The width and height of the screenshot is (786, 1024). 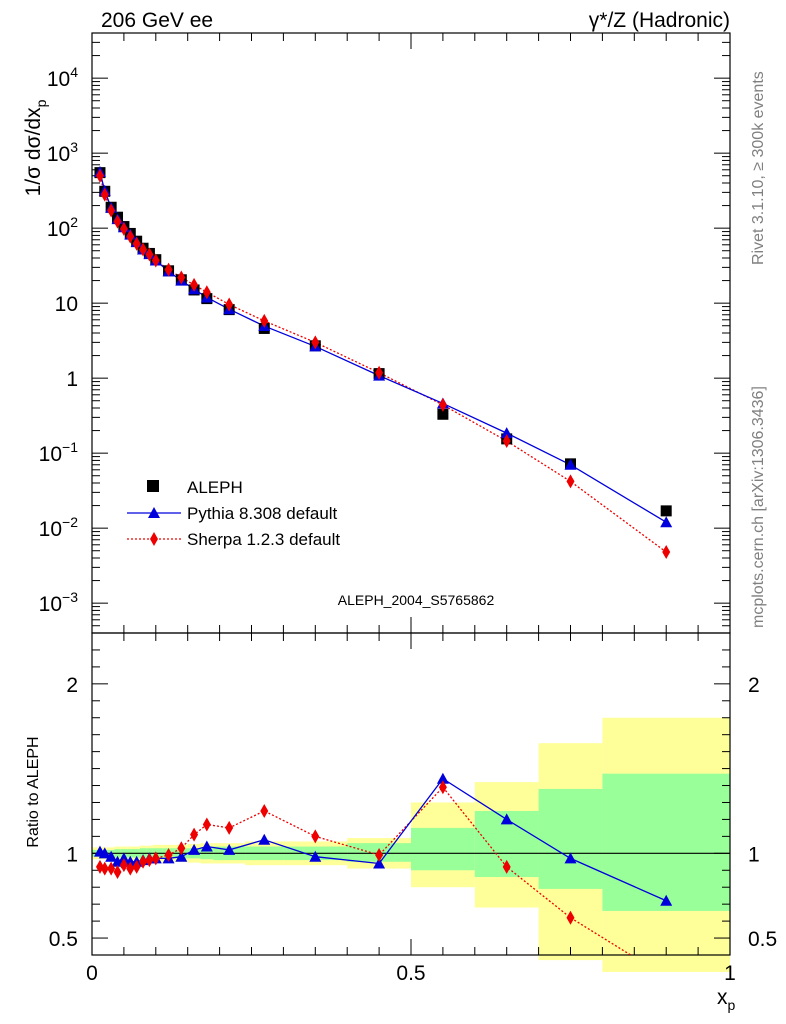 What do you see at coordinates (262, 513) in the screenshot?
I see `legend-label-pythia: Pythia 8.308 default` at bounding box center [262, 513].